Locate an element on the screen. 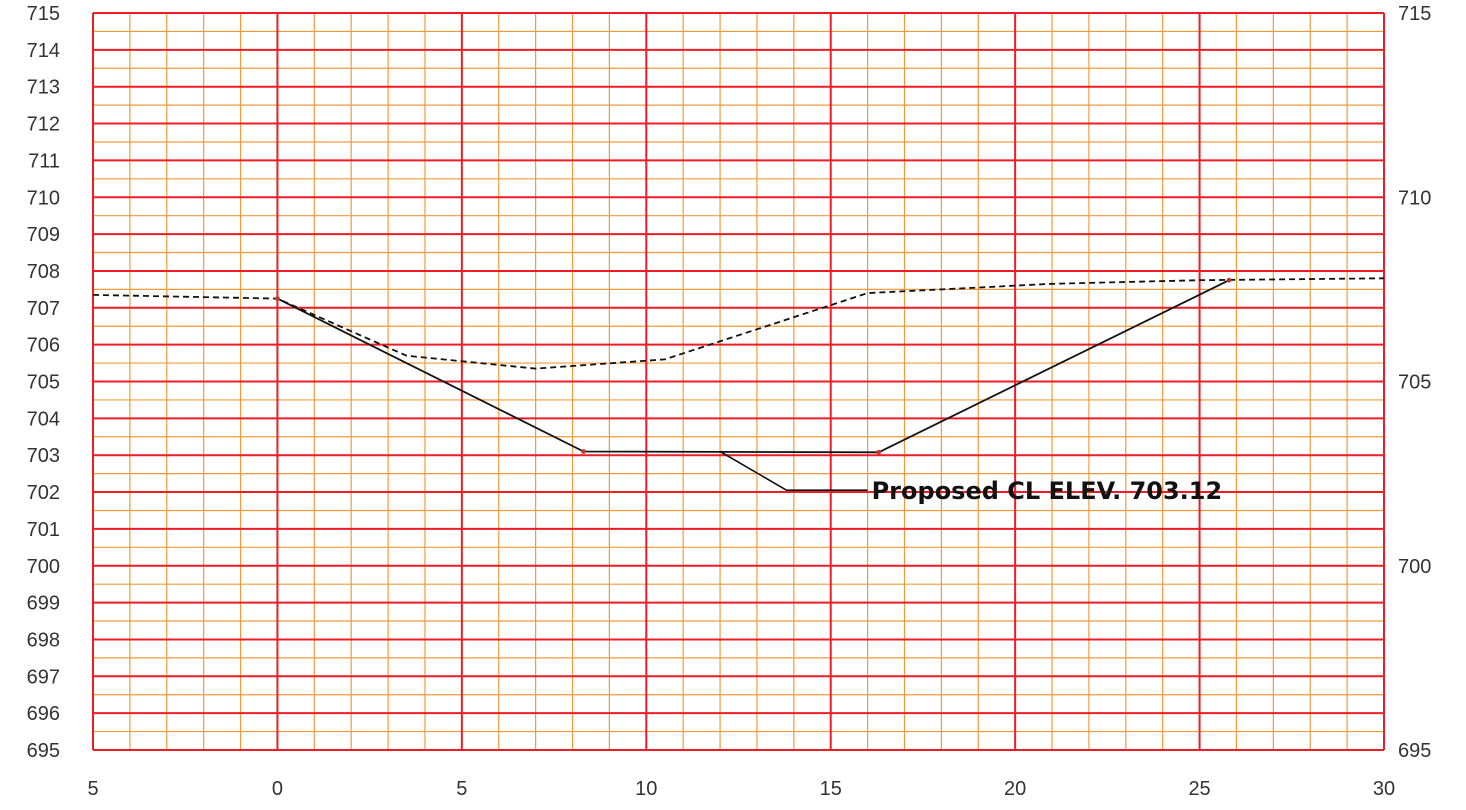 This screenshot has height=810, width=1466. right-y-axis: 715 710 705 700 695 is located at coordinates (1414, 382).